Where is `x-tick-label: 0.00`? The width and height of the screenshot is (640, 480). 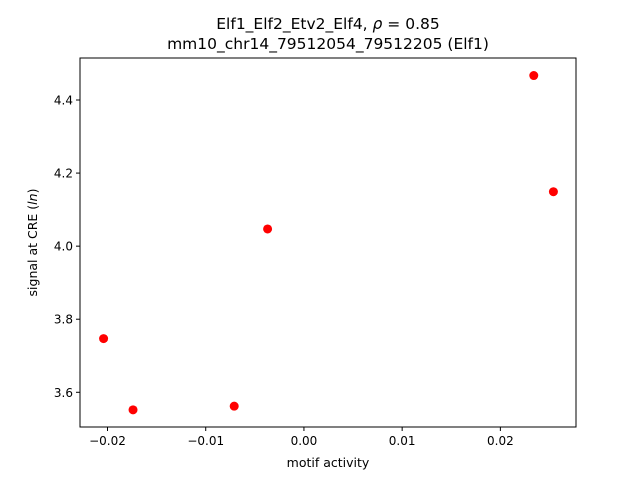
x-tick-label: 0.00 is located at coordinates (304, 441).